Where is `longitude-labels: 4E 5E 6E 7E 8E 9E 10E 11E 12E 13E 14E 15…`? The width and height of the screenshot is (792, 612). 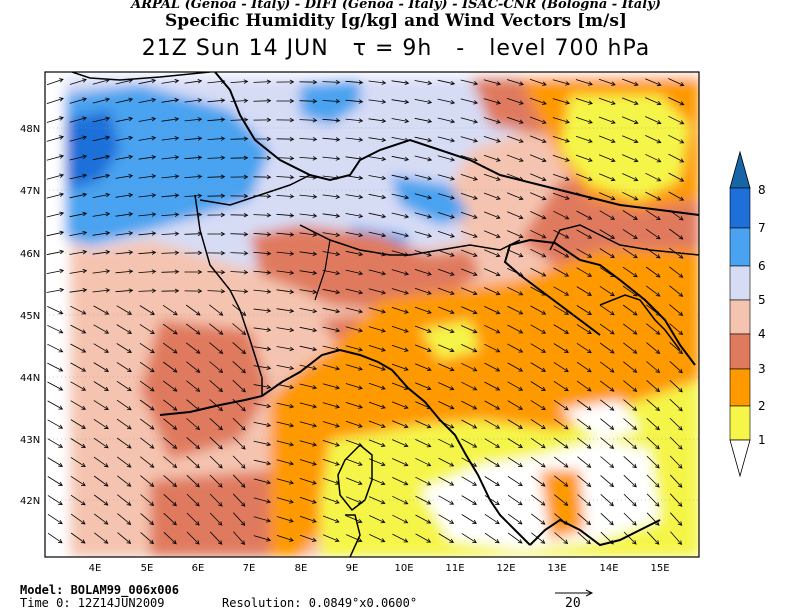
longitude-labels: 4E 5E 6E 7E 8E 9E 10E 11E 12E 13E 14E 15… is located at coordinates (379, 568).